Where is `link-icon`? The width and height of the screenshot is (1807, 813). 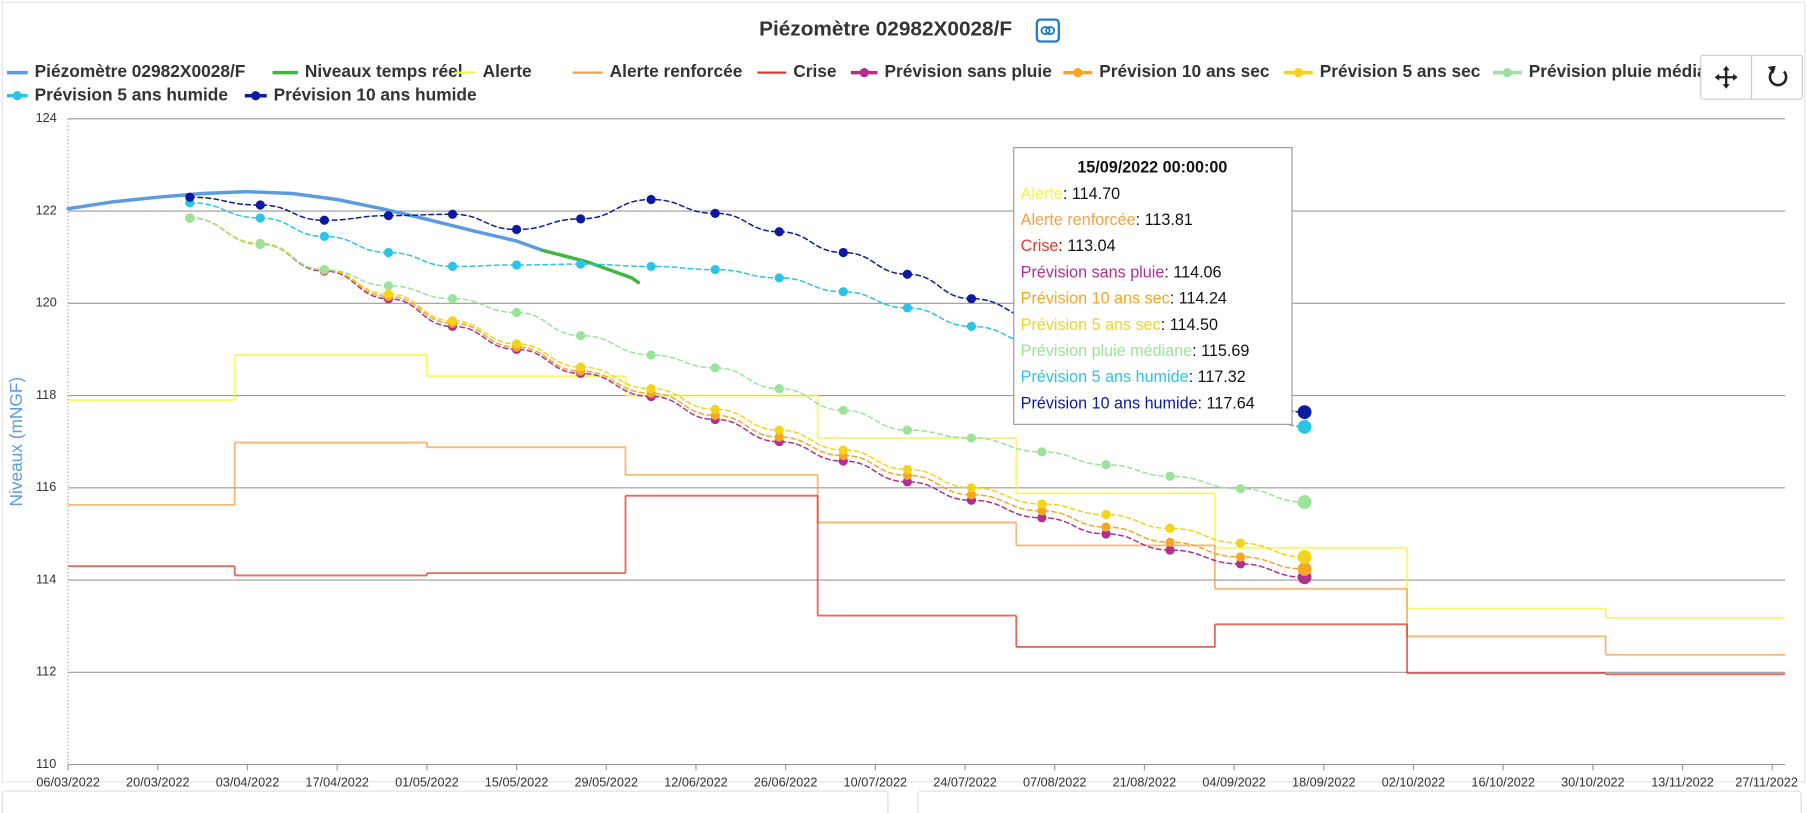 link-icon is located at coordinates (1047, 30).